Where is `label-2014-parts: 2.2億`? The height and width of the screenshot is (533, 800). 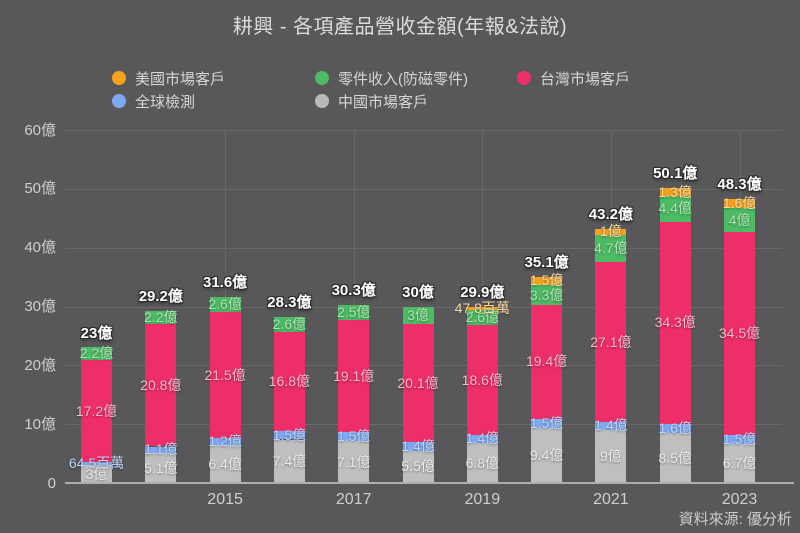 label-2014-parts: 2.2億 is located at coordinates (161, 317).